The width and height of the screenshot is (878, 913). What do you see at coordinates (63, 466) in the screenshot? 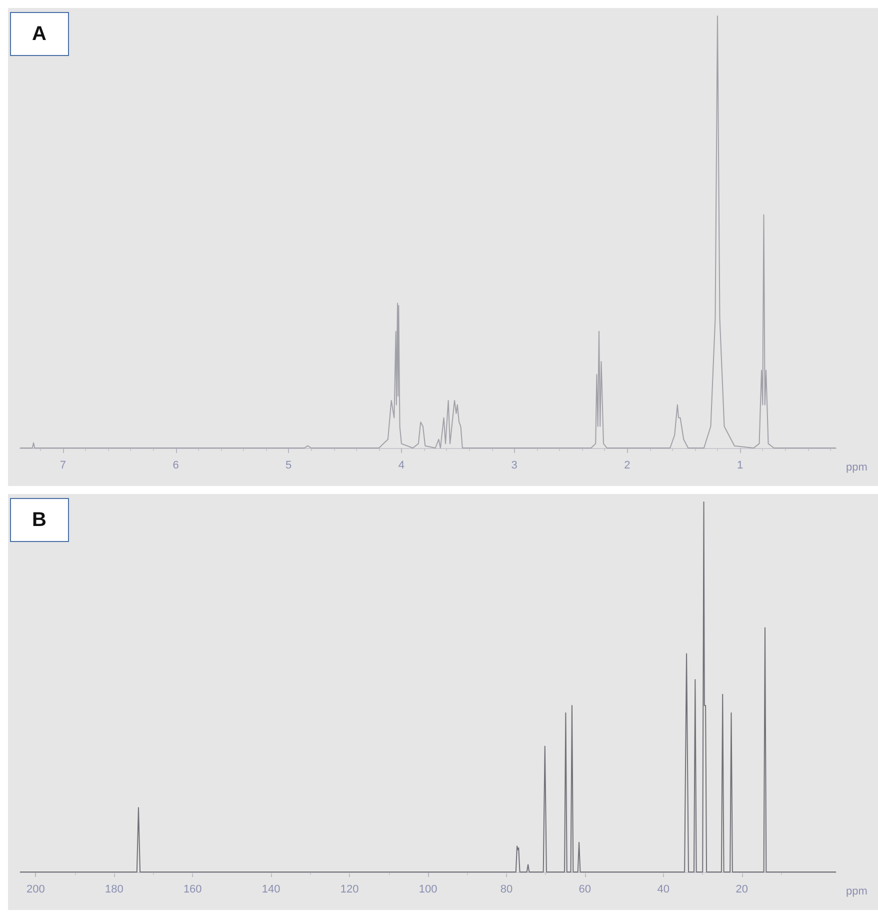
I see `x-tick-label: 7` at bounding box center [63, 466].